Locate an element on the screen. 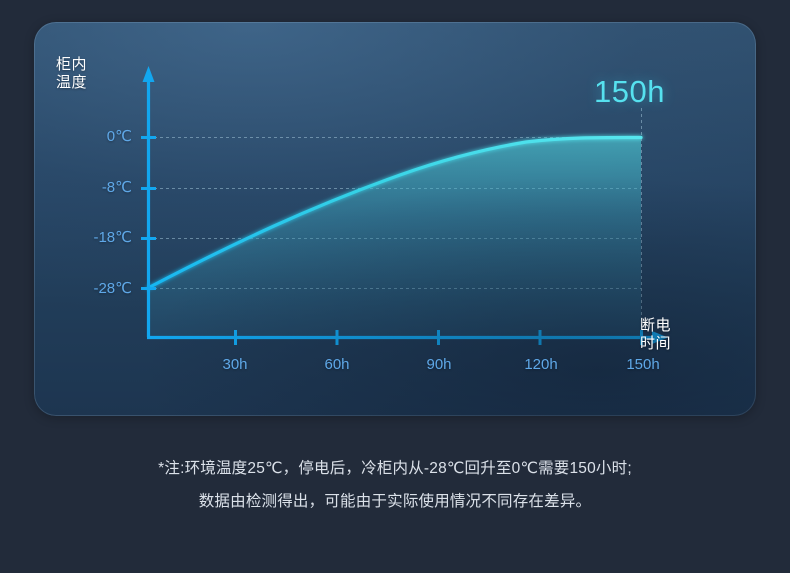  x-tick-label-30h: 30h is located at coordinates (235, 364).